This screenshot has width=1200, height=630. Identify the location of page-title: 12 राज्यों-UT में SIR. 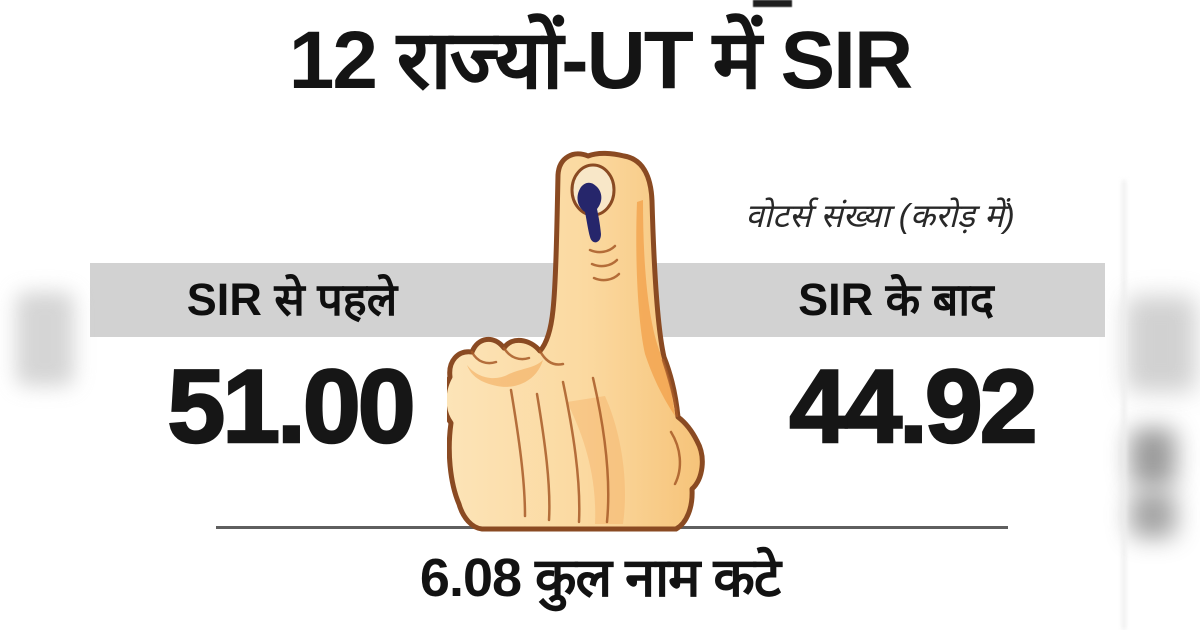
(600, 60).